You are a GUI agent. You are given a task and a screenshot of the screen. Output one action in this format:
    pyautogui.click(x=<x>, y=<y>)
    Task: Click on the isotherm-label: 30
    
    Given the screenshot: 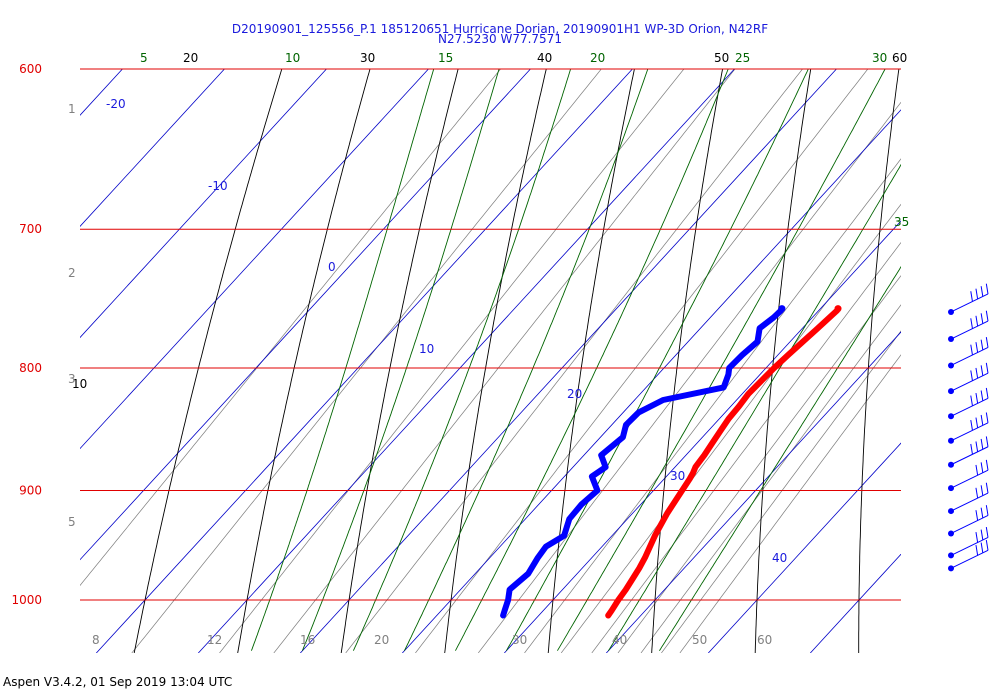 What is the action you would take?
    pyautogui.click(x=677, y=476)
    